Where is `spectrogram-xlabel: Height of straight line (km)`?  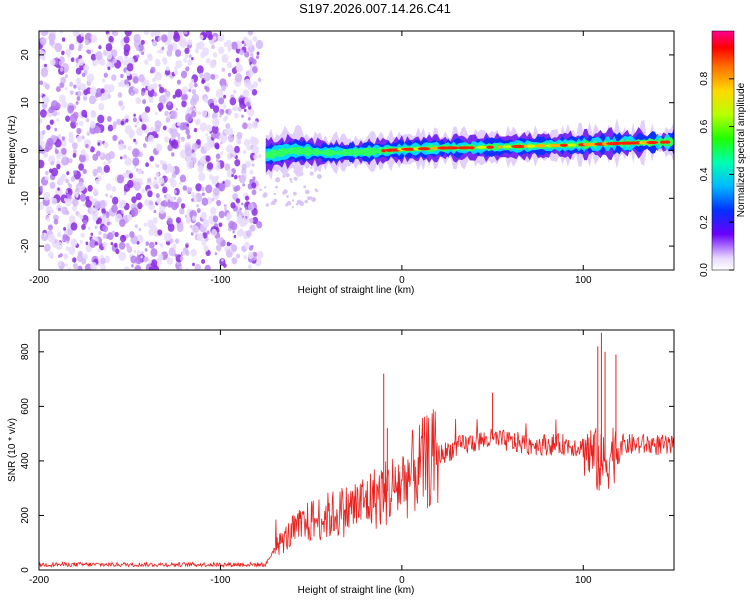
spectrogram-xlabel: Height of straight line (km) is located at coordinates (356, 290).